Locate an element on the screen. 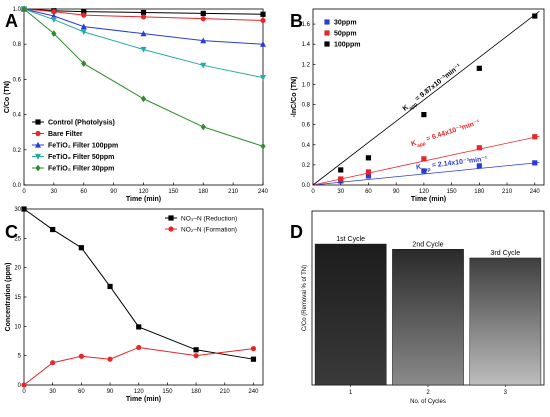  panel-letter: A is located at coordinates (11, 21).